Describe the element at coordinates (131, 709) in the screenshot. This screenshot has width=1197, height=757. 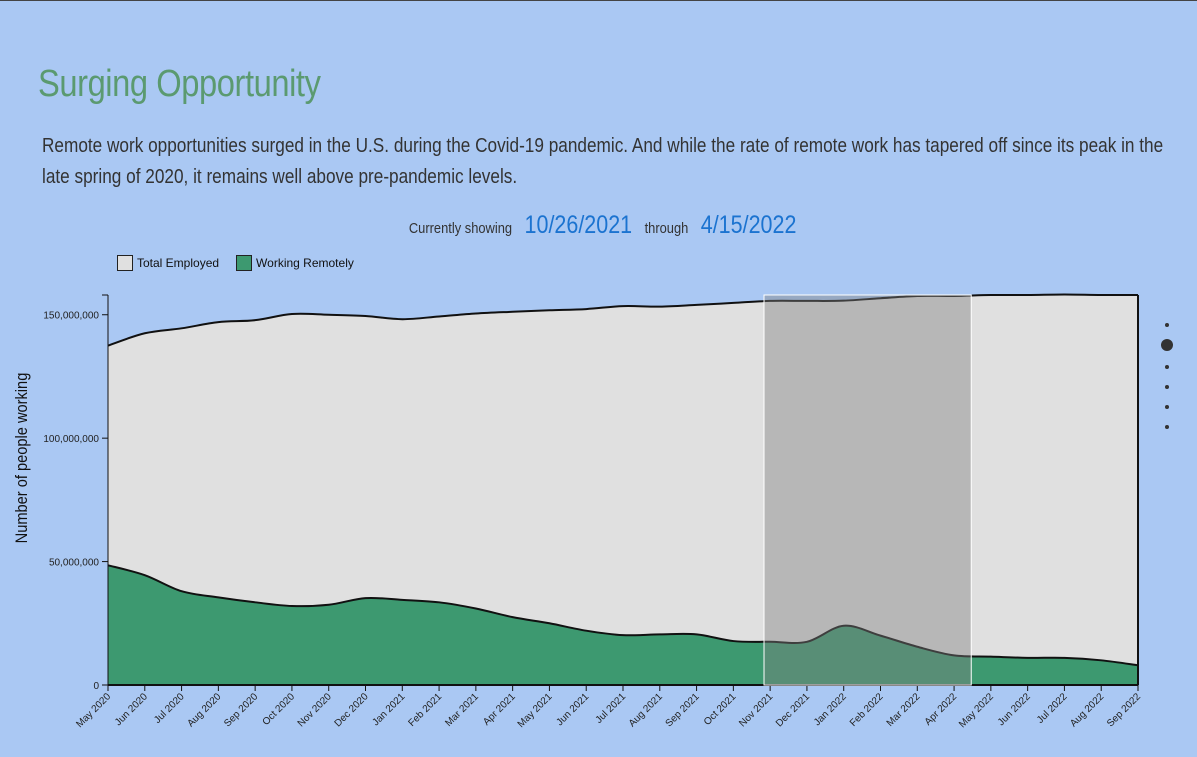
I see `x-tick-label: Jun 2020` at that location.